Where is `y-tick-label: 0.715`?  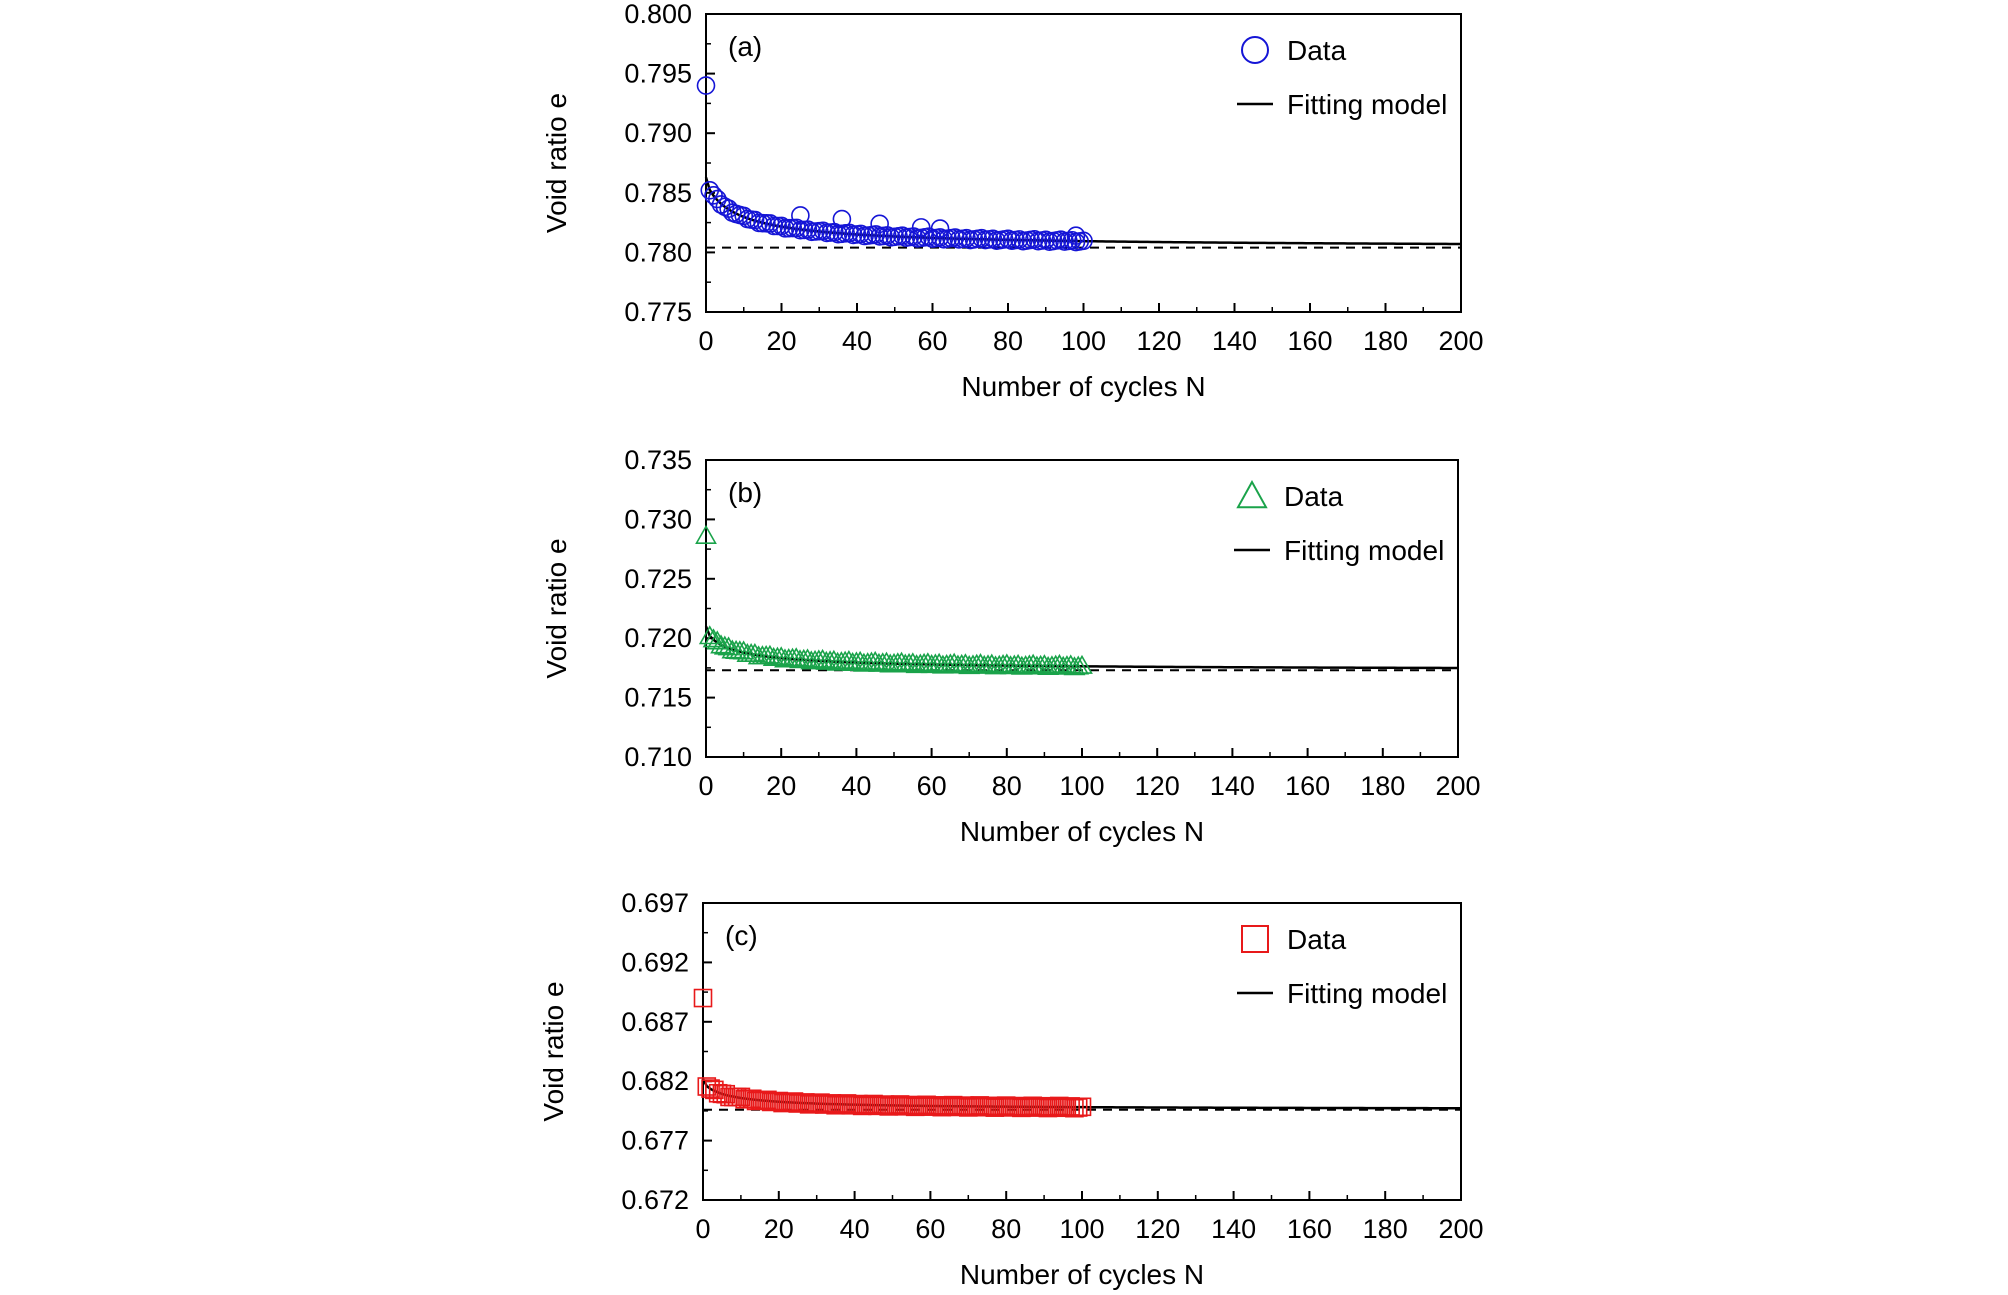
y-tick-label: 0.715 is located at coordinates (658, 698).